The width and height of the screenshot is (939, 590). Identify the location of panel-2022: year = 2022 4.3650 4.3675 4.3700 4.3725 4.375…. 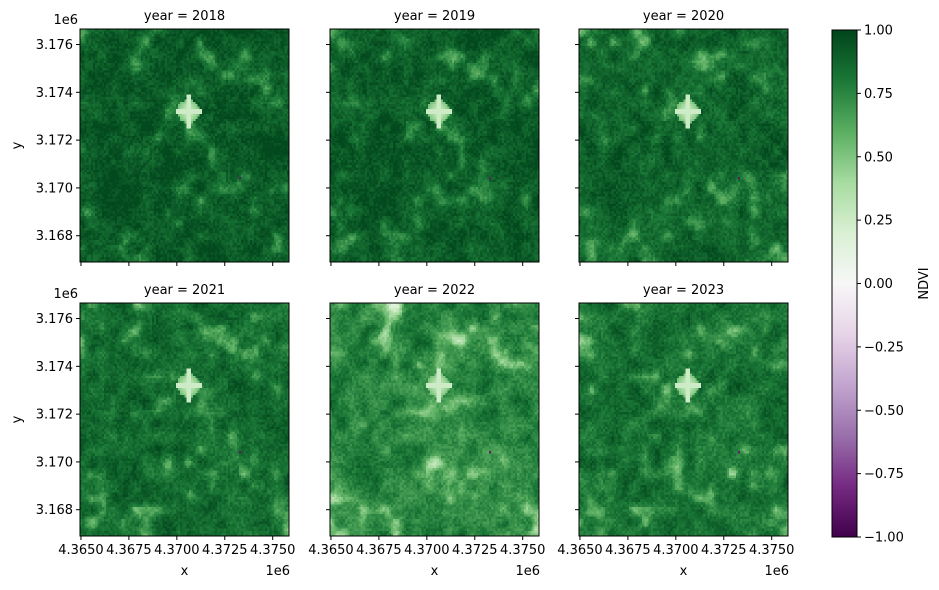
(426, 431).